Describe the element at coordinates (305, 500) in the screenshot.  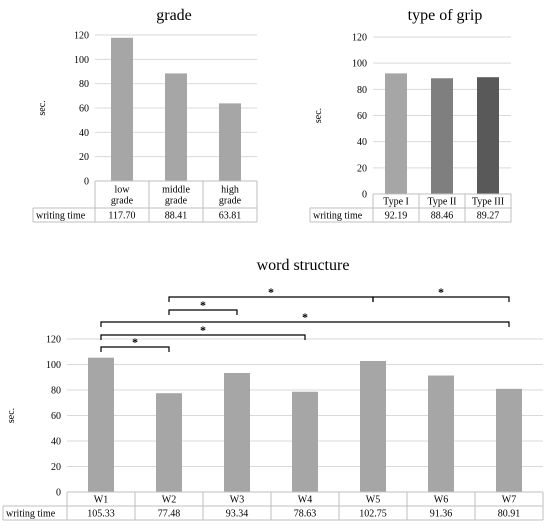
I see `category-label: W4` at that location.